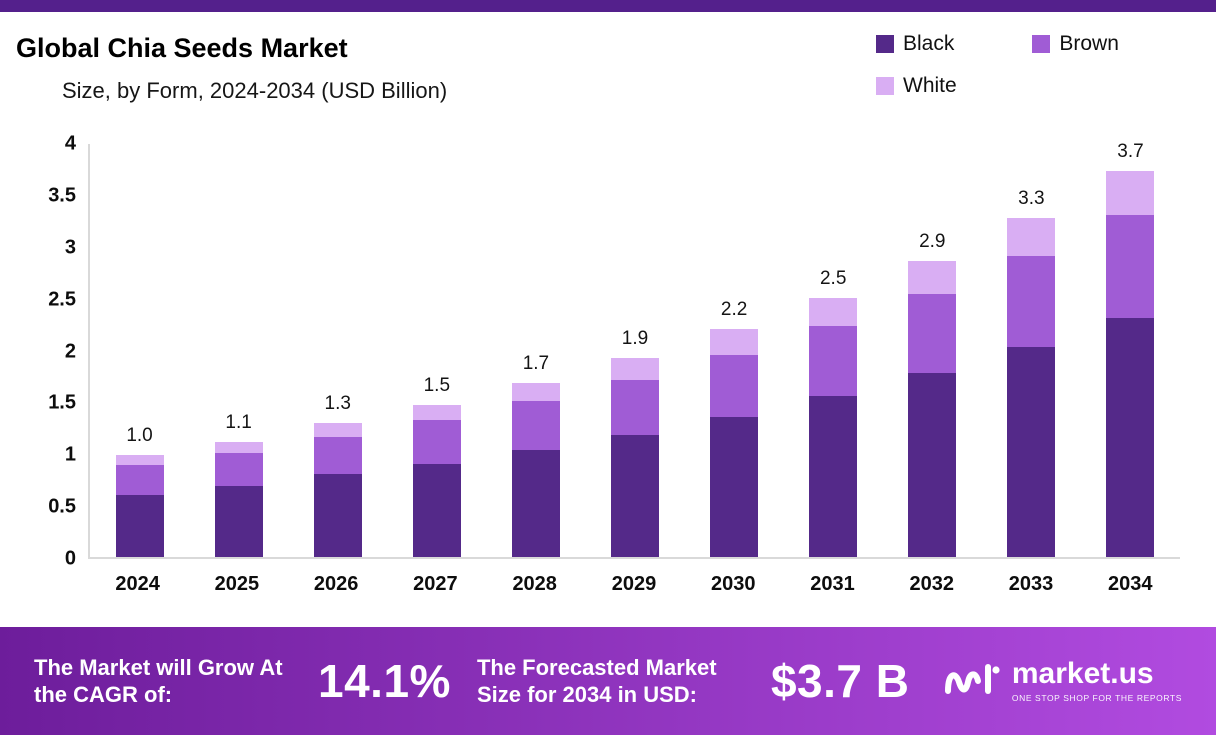 This screenshot has height=735, width=1216. What do you see at coordinates (336, 584) in the screenshot?
I see `x-axis-label: 2026` at bounding box center [336, 584].